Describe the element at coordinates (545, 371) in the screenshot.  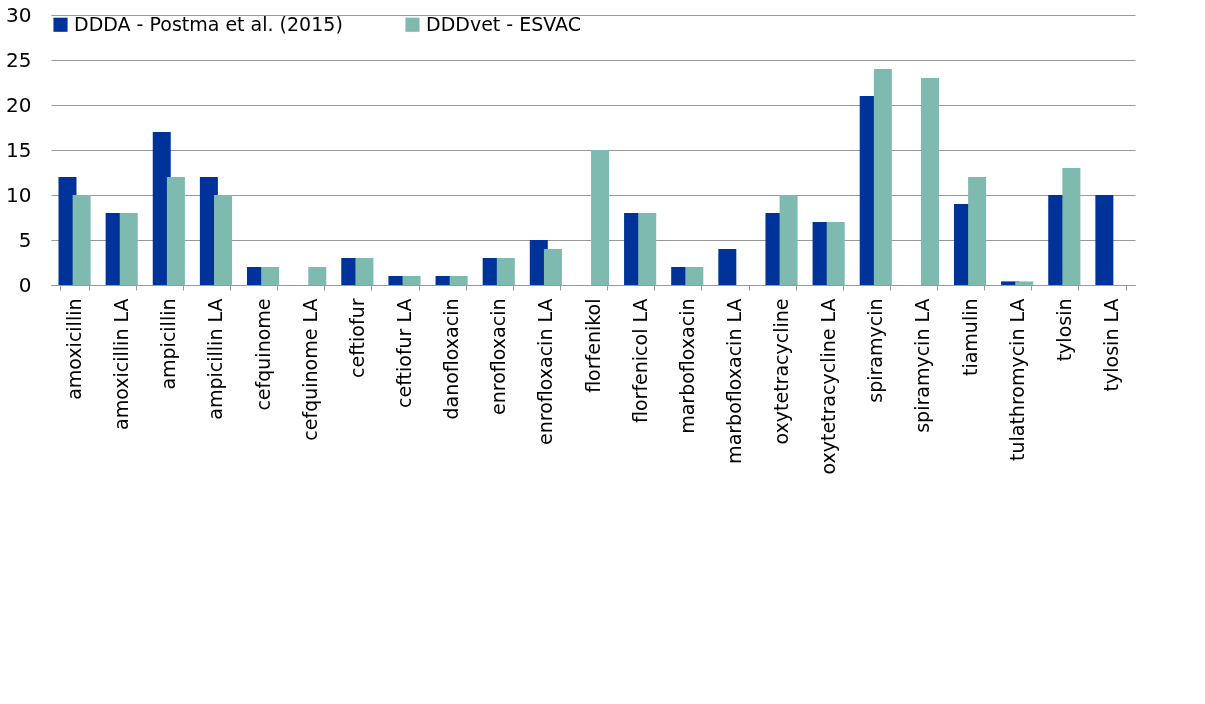
I see `x-tick-label: enrofloxacin LA` at that location.